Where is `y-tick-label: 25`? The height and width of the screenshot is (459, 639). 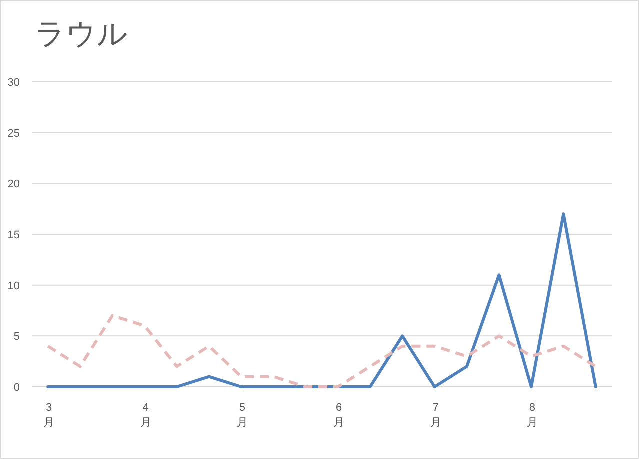 y-tick-label: 25 is located at coordinates (14, 134).